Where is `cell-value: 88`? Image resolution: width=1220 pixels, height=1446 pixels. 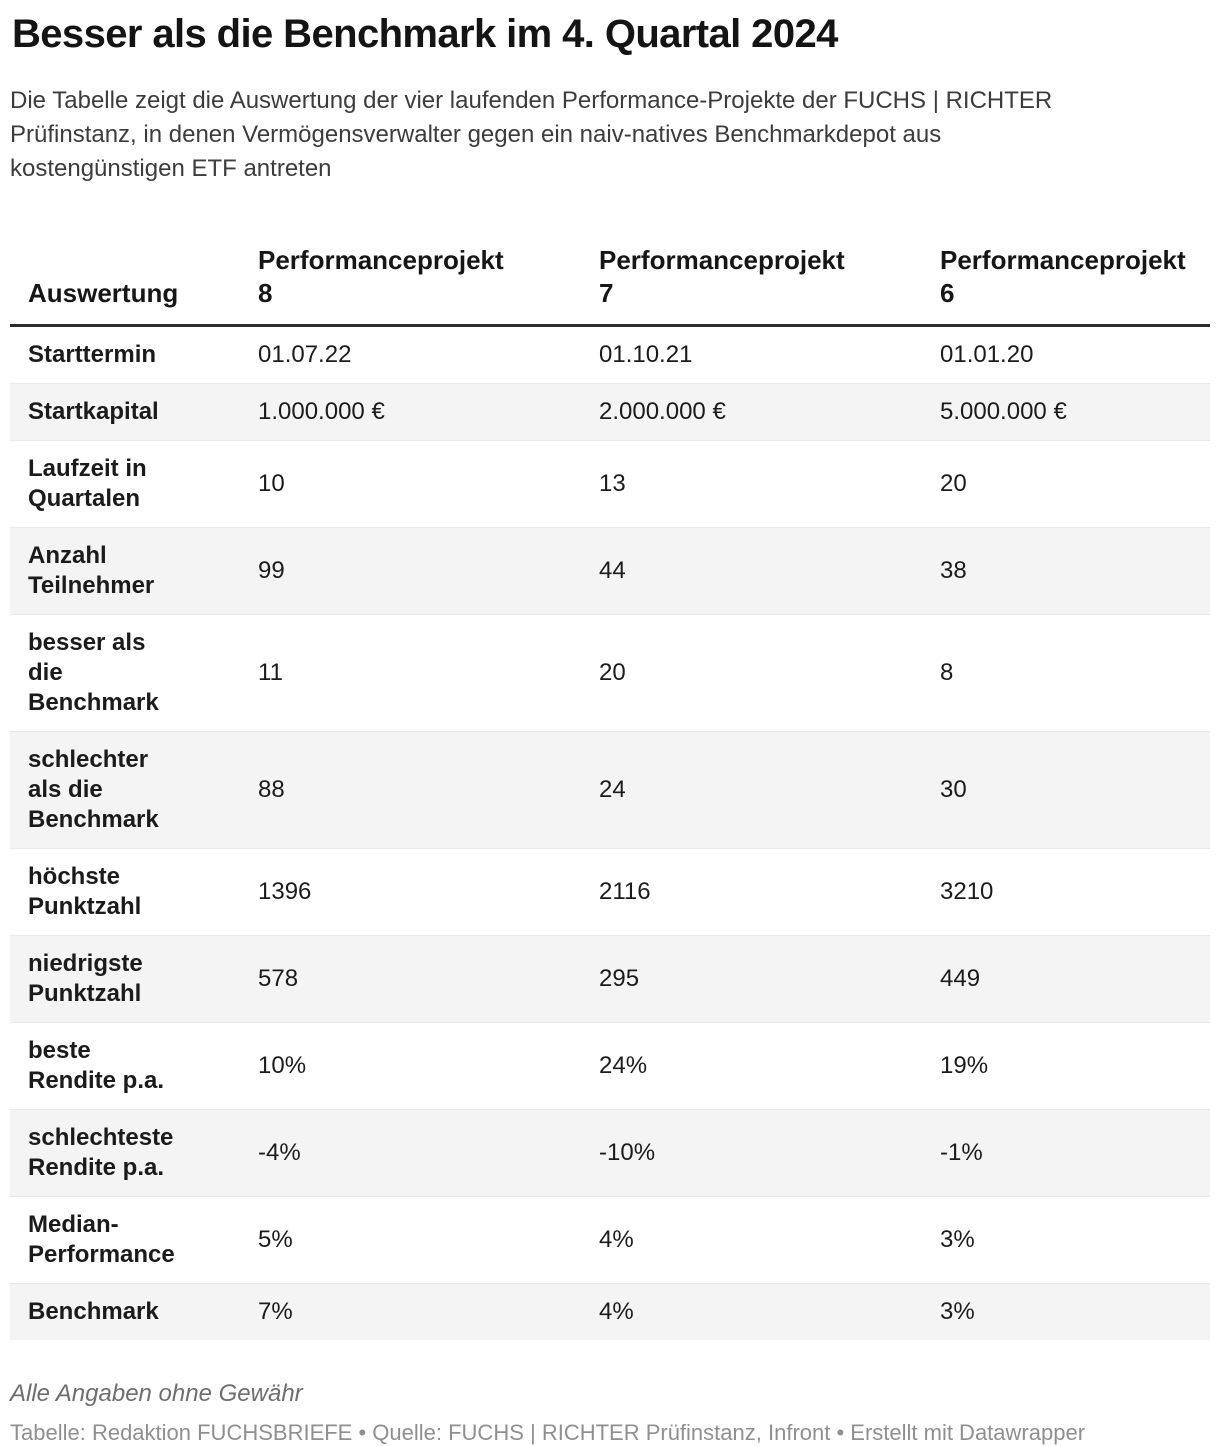
cell-value: 88 is located at coordinates (428, 790).